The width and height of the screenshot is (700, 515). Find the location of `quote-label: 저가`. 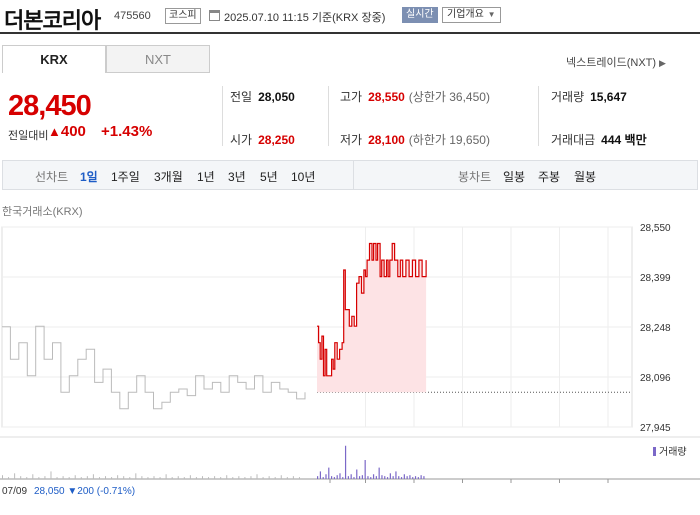

quote-label: 저가 is located at coordinates (351, 140).